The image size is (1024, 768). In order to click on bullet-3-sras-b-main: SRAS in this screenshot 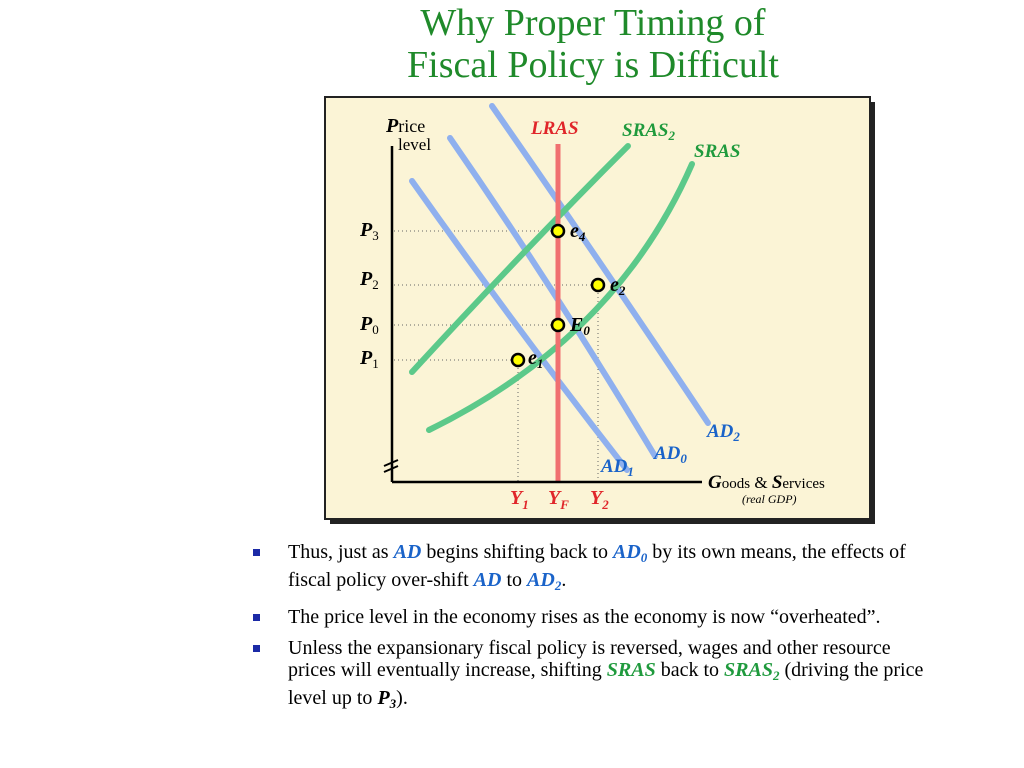, I will do `click(748, 670)`.